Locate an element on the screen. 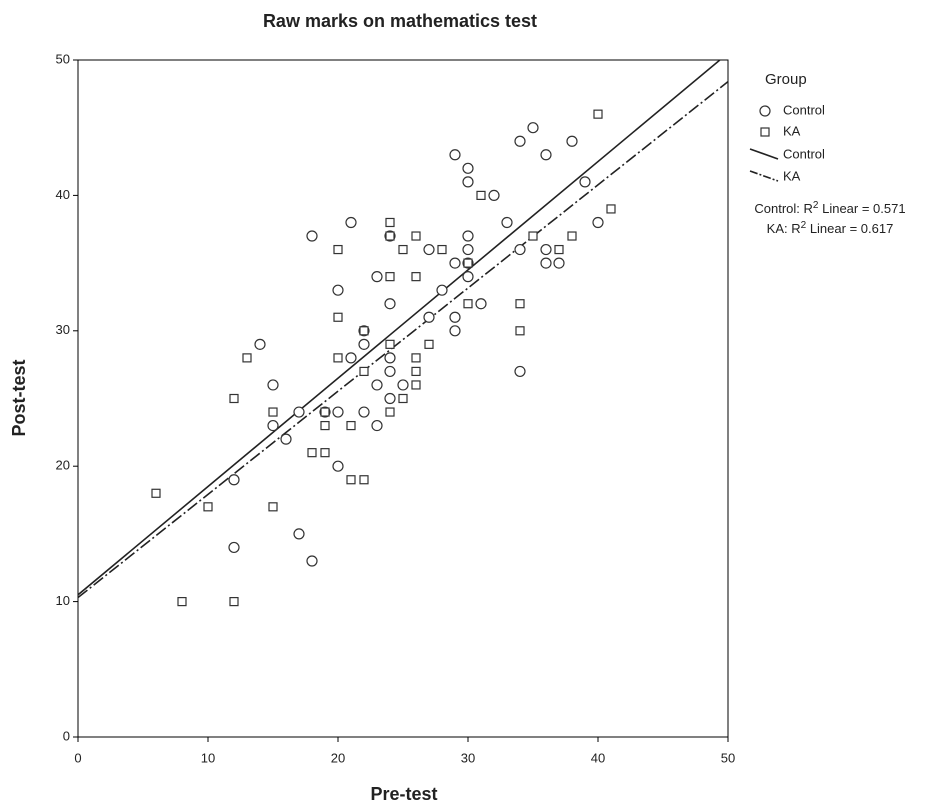 The height and width of the screenshot is (812, 926). y-tick-label: 50 is located at coordinates (63, 58).